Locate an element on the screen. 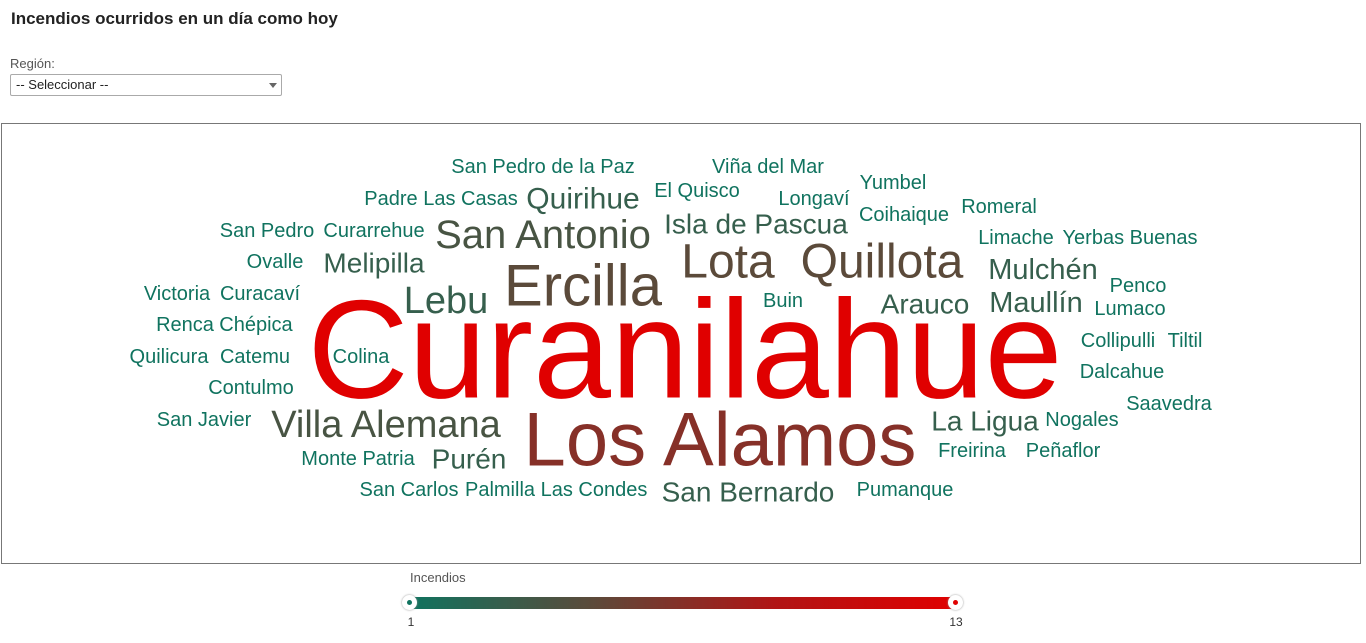  word-victoria: Victoria is located at coordinates (177, 294).